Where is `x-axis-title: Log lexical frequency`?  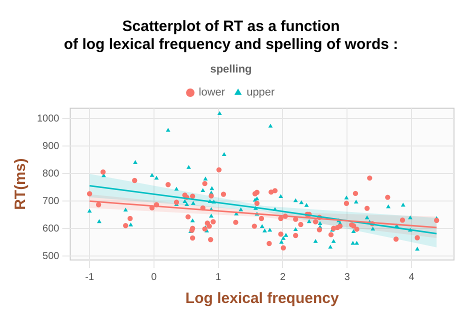
x-axis-title: Log lexical frequency is located at coordinates (262, 299).